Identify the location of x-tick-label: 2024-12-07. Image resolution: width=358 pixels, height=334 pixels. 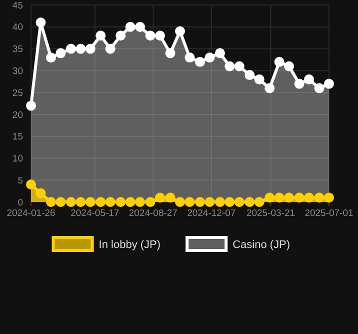
(211, 213).